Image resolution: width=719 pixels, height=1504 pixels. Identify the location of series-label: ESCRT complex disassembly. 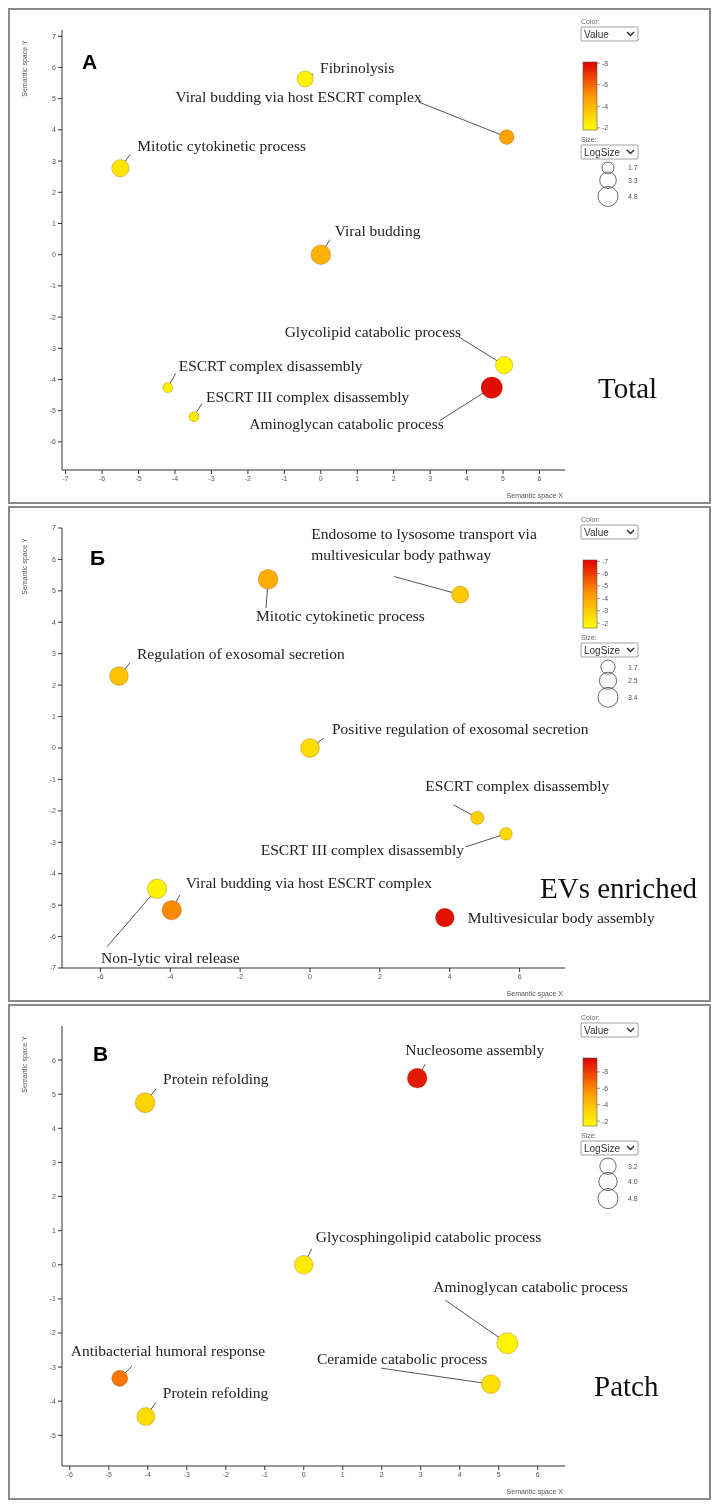
(270, 365).